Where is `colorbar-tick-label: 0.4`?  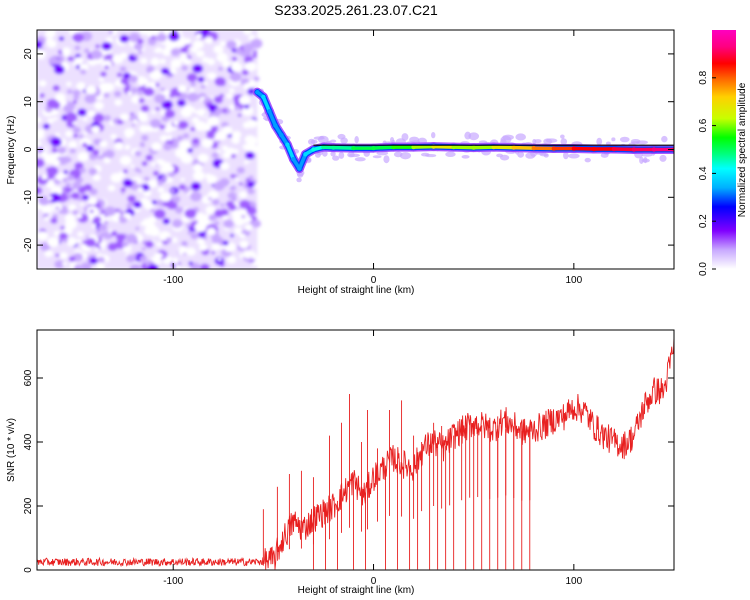
colorbar-tick-label: 0.4 is located at coordinates (703, 173).